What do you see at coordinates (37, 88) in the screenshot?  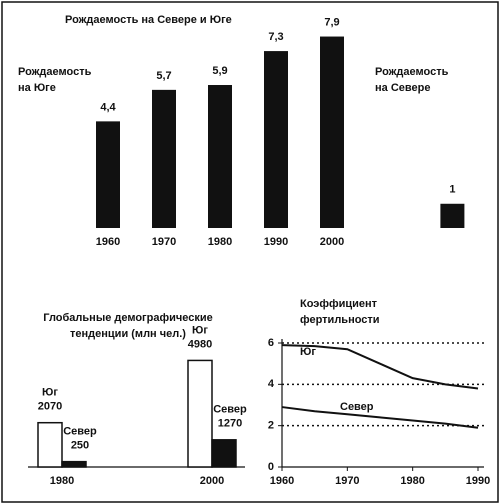 I see `annotation: на Юге` at bounding box center [37, 88].